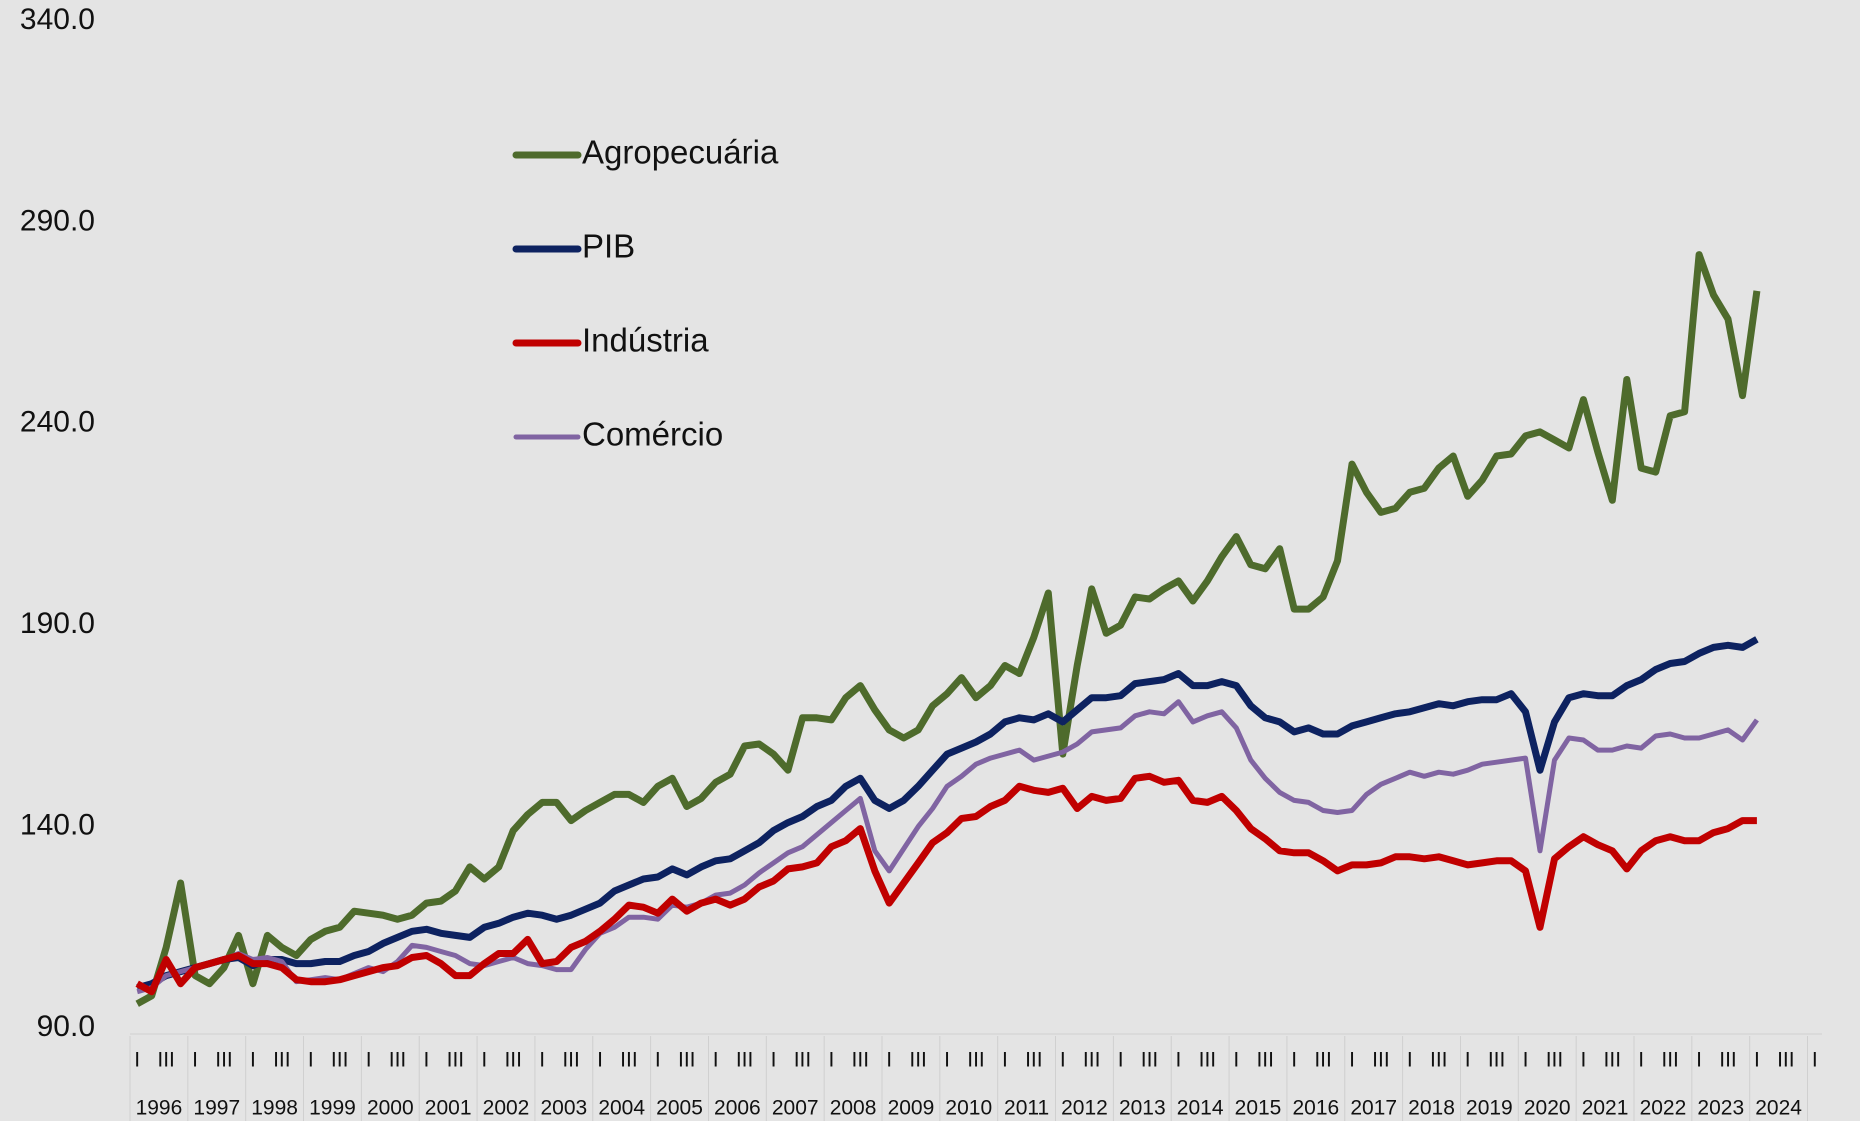  What do you see at coordinates (390, 1108) in the screenshot?
I see `year-label: 2000` at bounding box center [390, 1108].